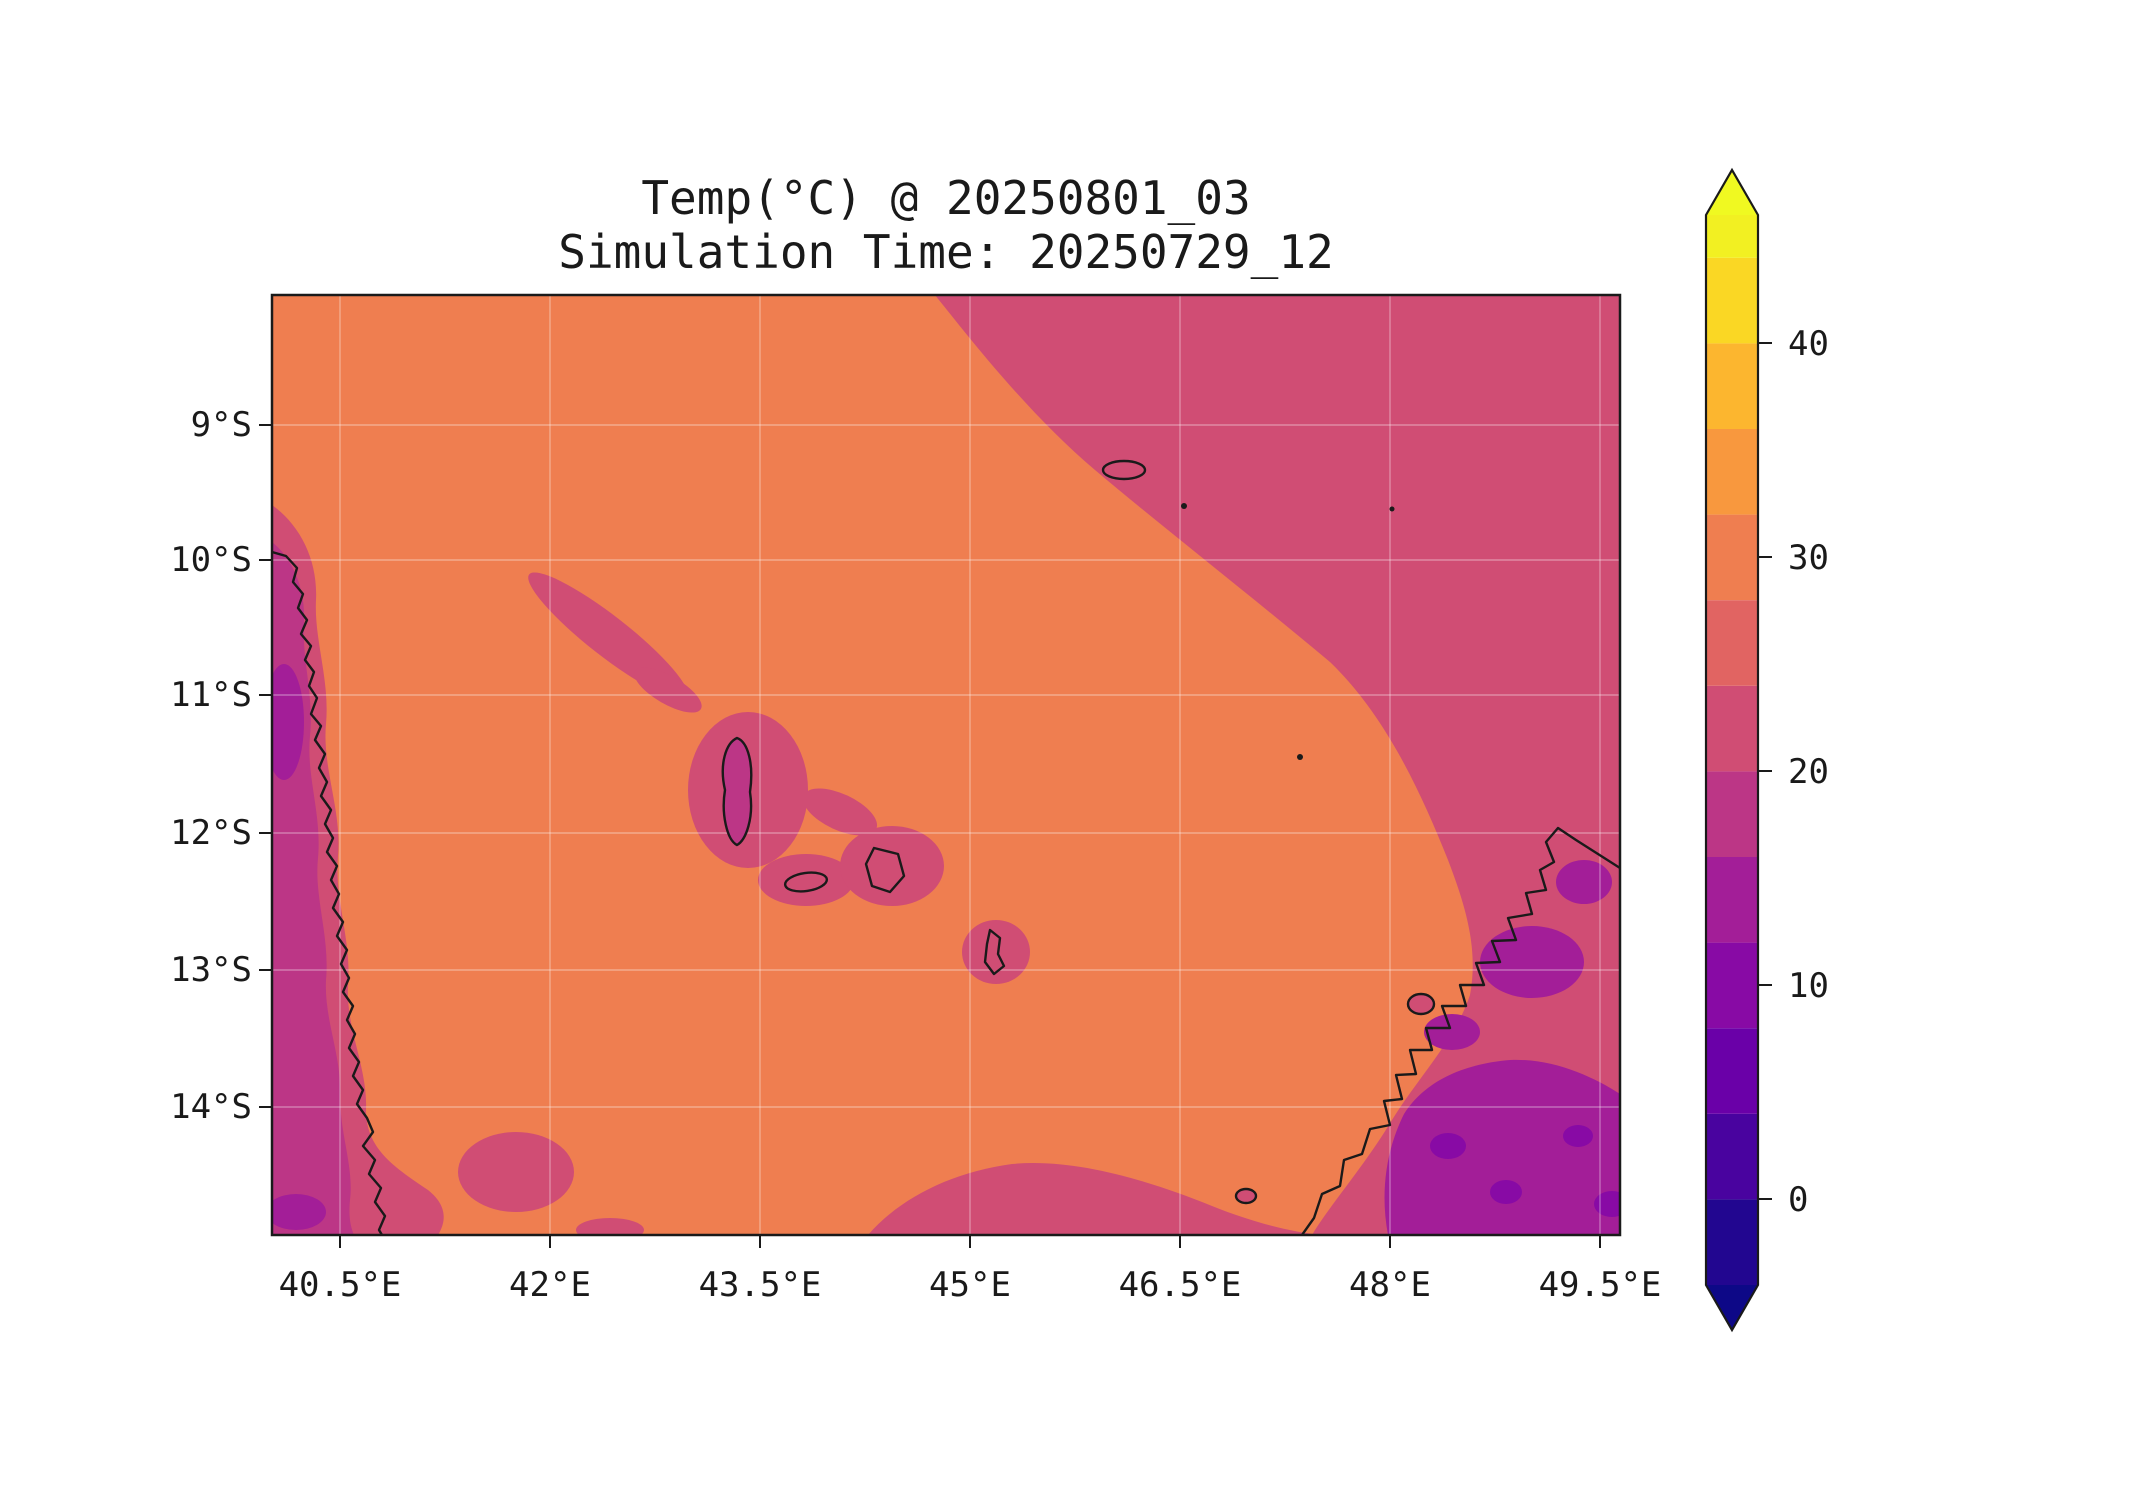 This screenshot has height=1504, width=2142. What do you see at coordinates (1452, 1032) in the screenshot?
I see `region-madagascar-purple-west` at bounding box center [1452, 1032].